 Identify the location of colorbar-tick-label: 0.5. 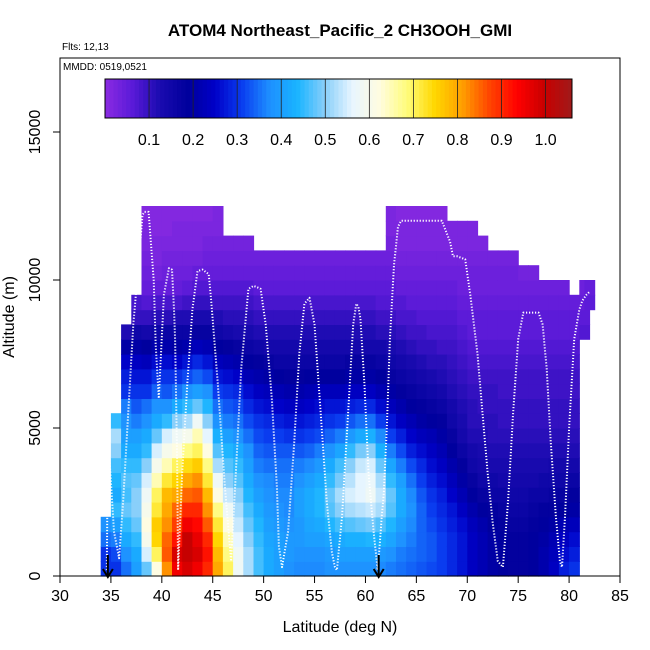
(325, 140).